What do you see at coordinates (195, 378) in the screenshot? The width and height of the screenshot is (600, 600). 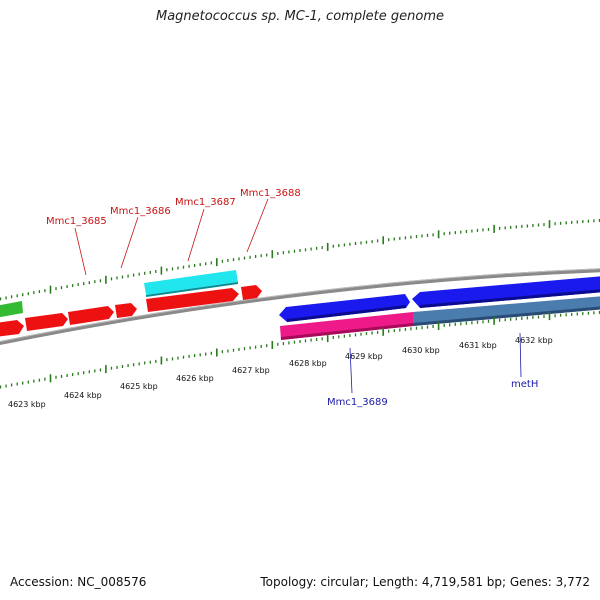 I see `kbp-label: 4626 kbp` at bounding box center [195, 378].